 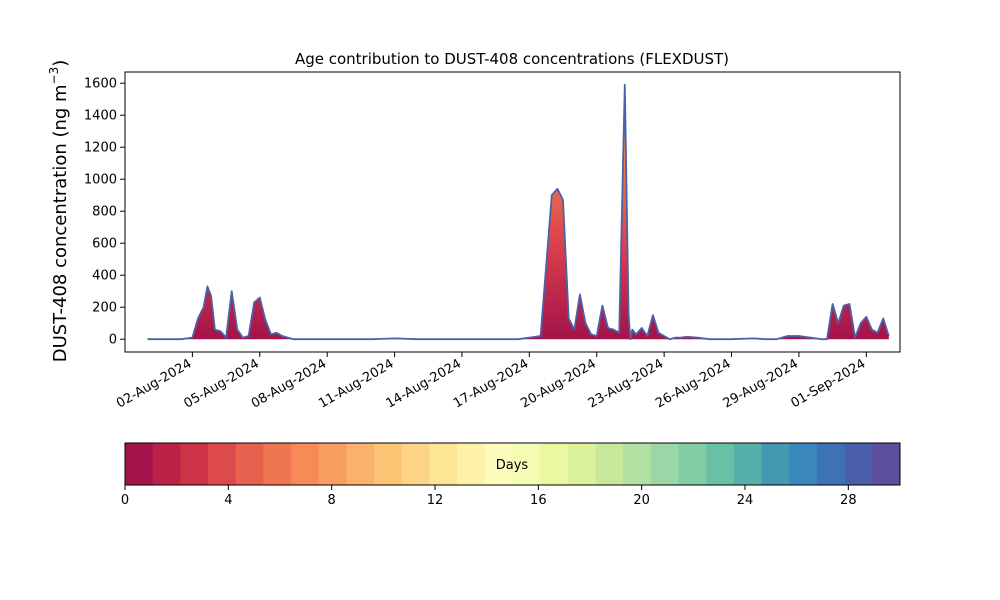 I want to click on x-tick-label: 01-Sep-2024, so click(x=828, y=383).